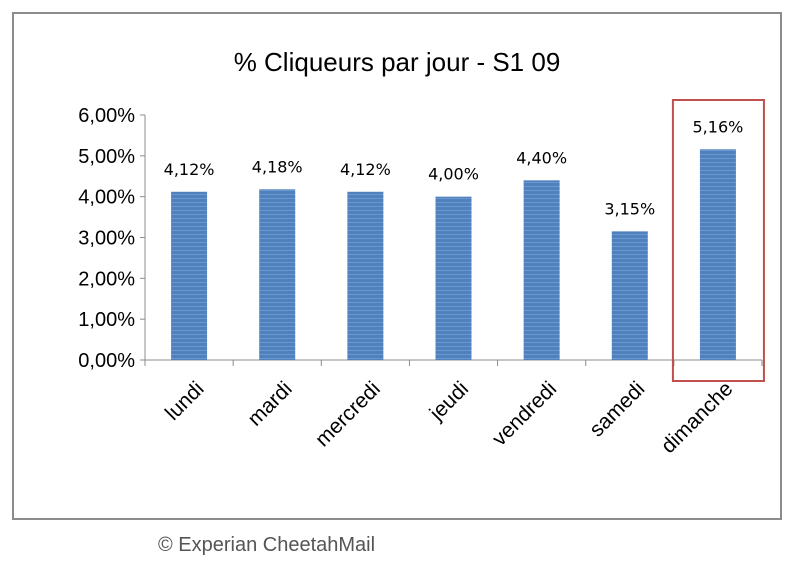  Describe the element at coordinates (106, 320) in the screenshot. I see `y-tick-label: 1,00%` at that location.